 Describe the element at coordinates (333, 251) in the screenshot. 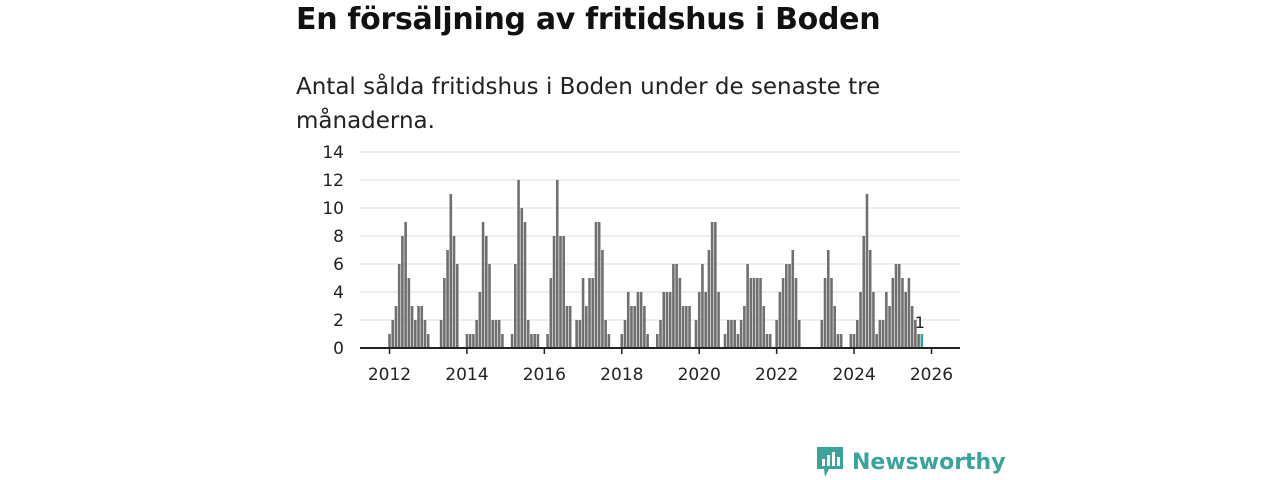

I see `y-axis-tick-labels: 0 2 4 6 8 10 12 14` at that location.